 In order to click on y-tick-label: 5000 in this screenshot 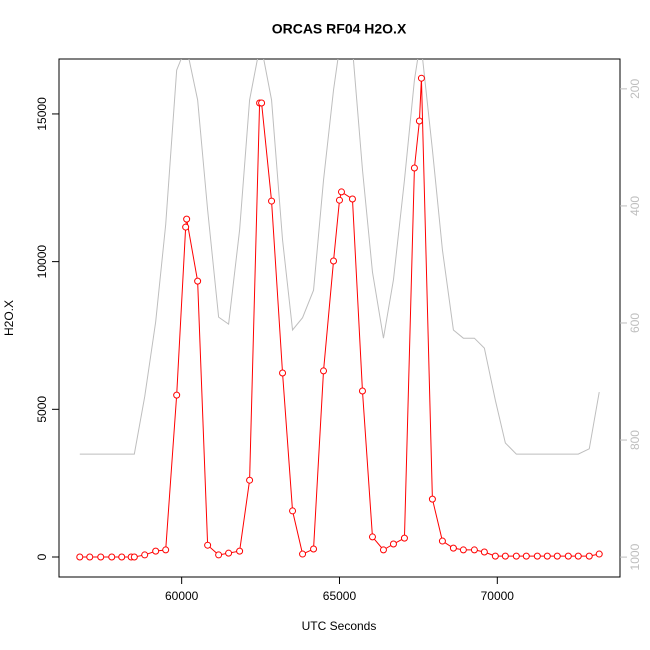, I will do `click(42, 409)`.